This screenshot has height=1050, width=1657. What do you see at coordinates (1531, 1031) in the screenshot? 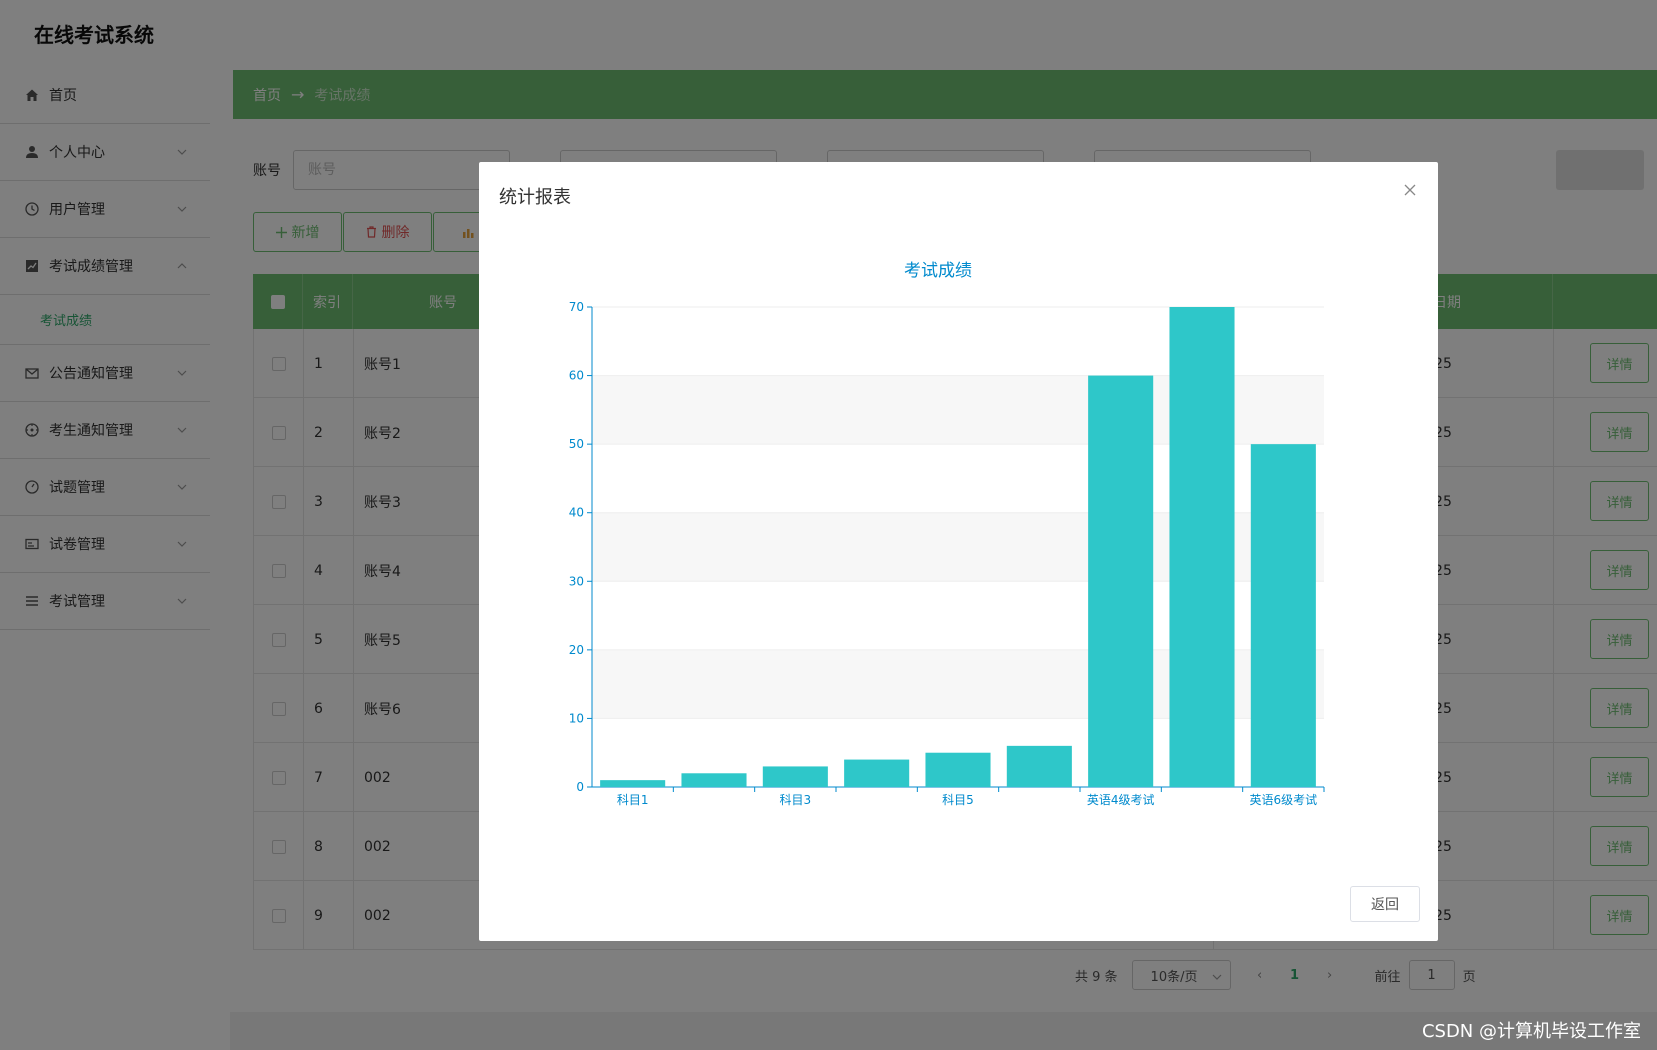
I see `watermark: CSDN @计算机毕设工作室` at bounding box center [1531, 1031].